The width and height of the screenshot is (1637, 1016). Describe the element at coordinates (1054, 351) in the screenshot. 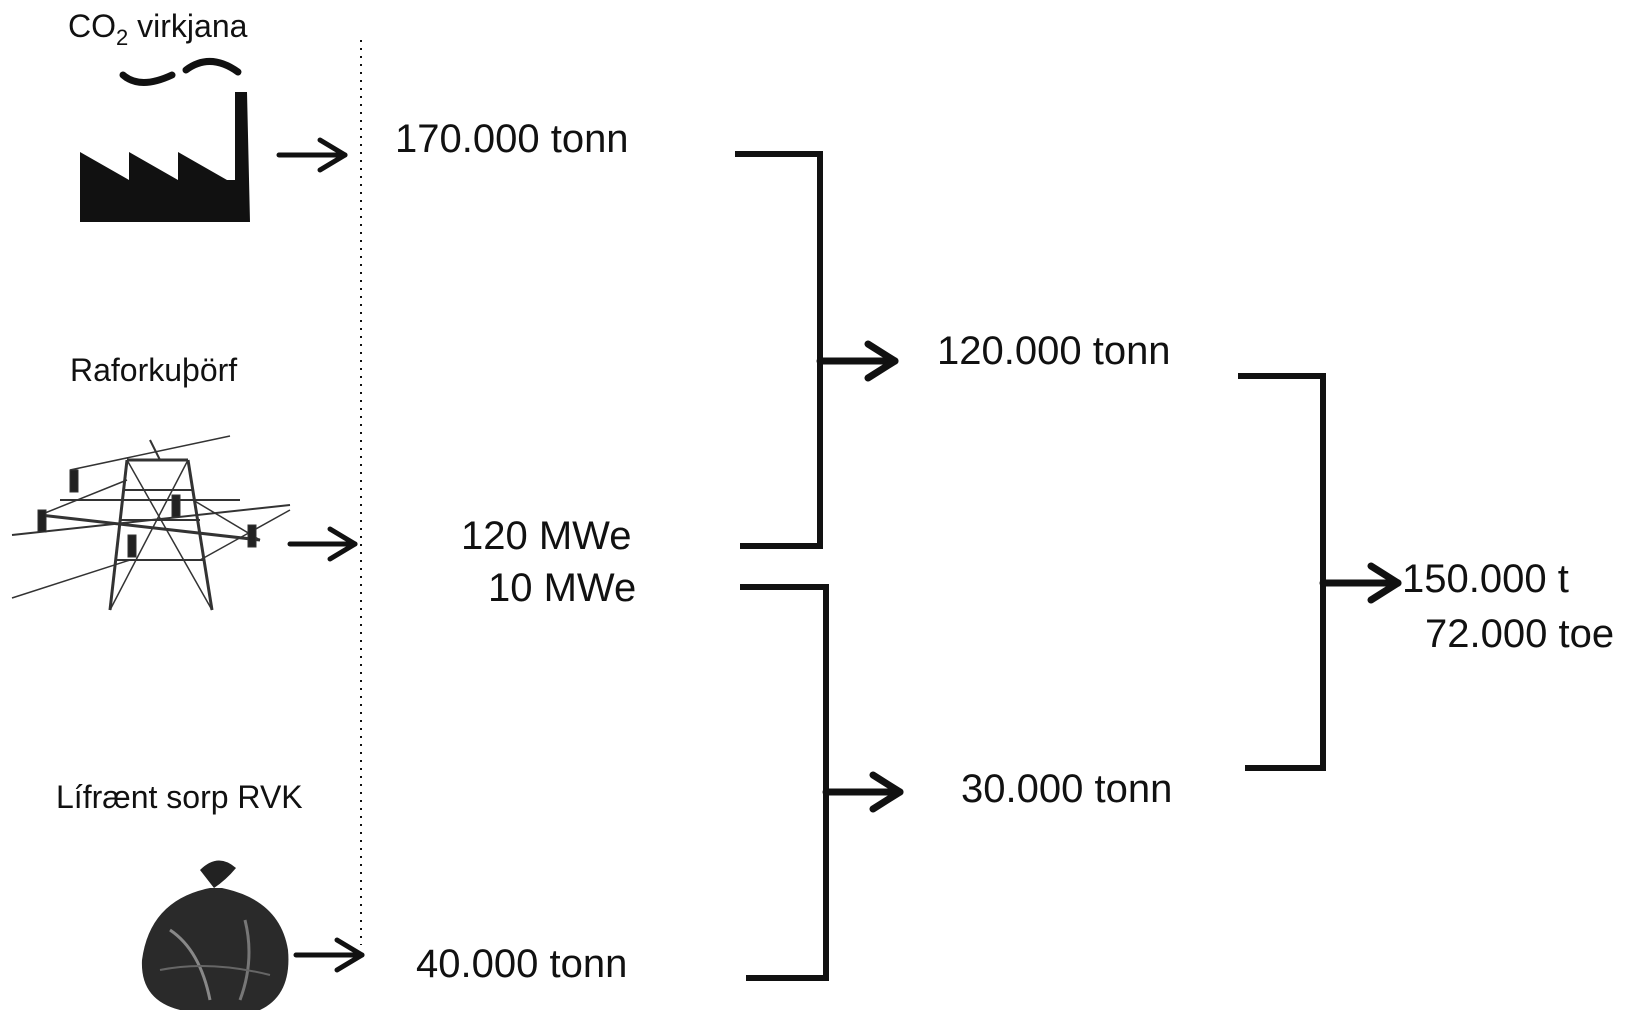

I see `intermediate-upper-amount: 120.000 tonn` at that location.